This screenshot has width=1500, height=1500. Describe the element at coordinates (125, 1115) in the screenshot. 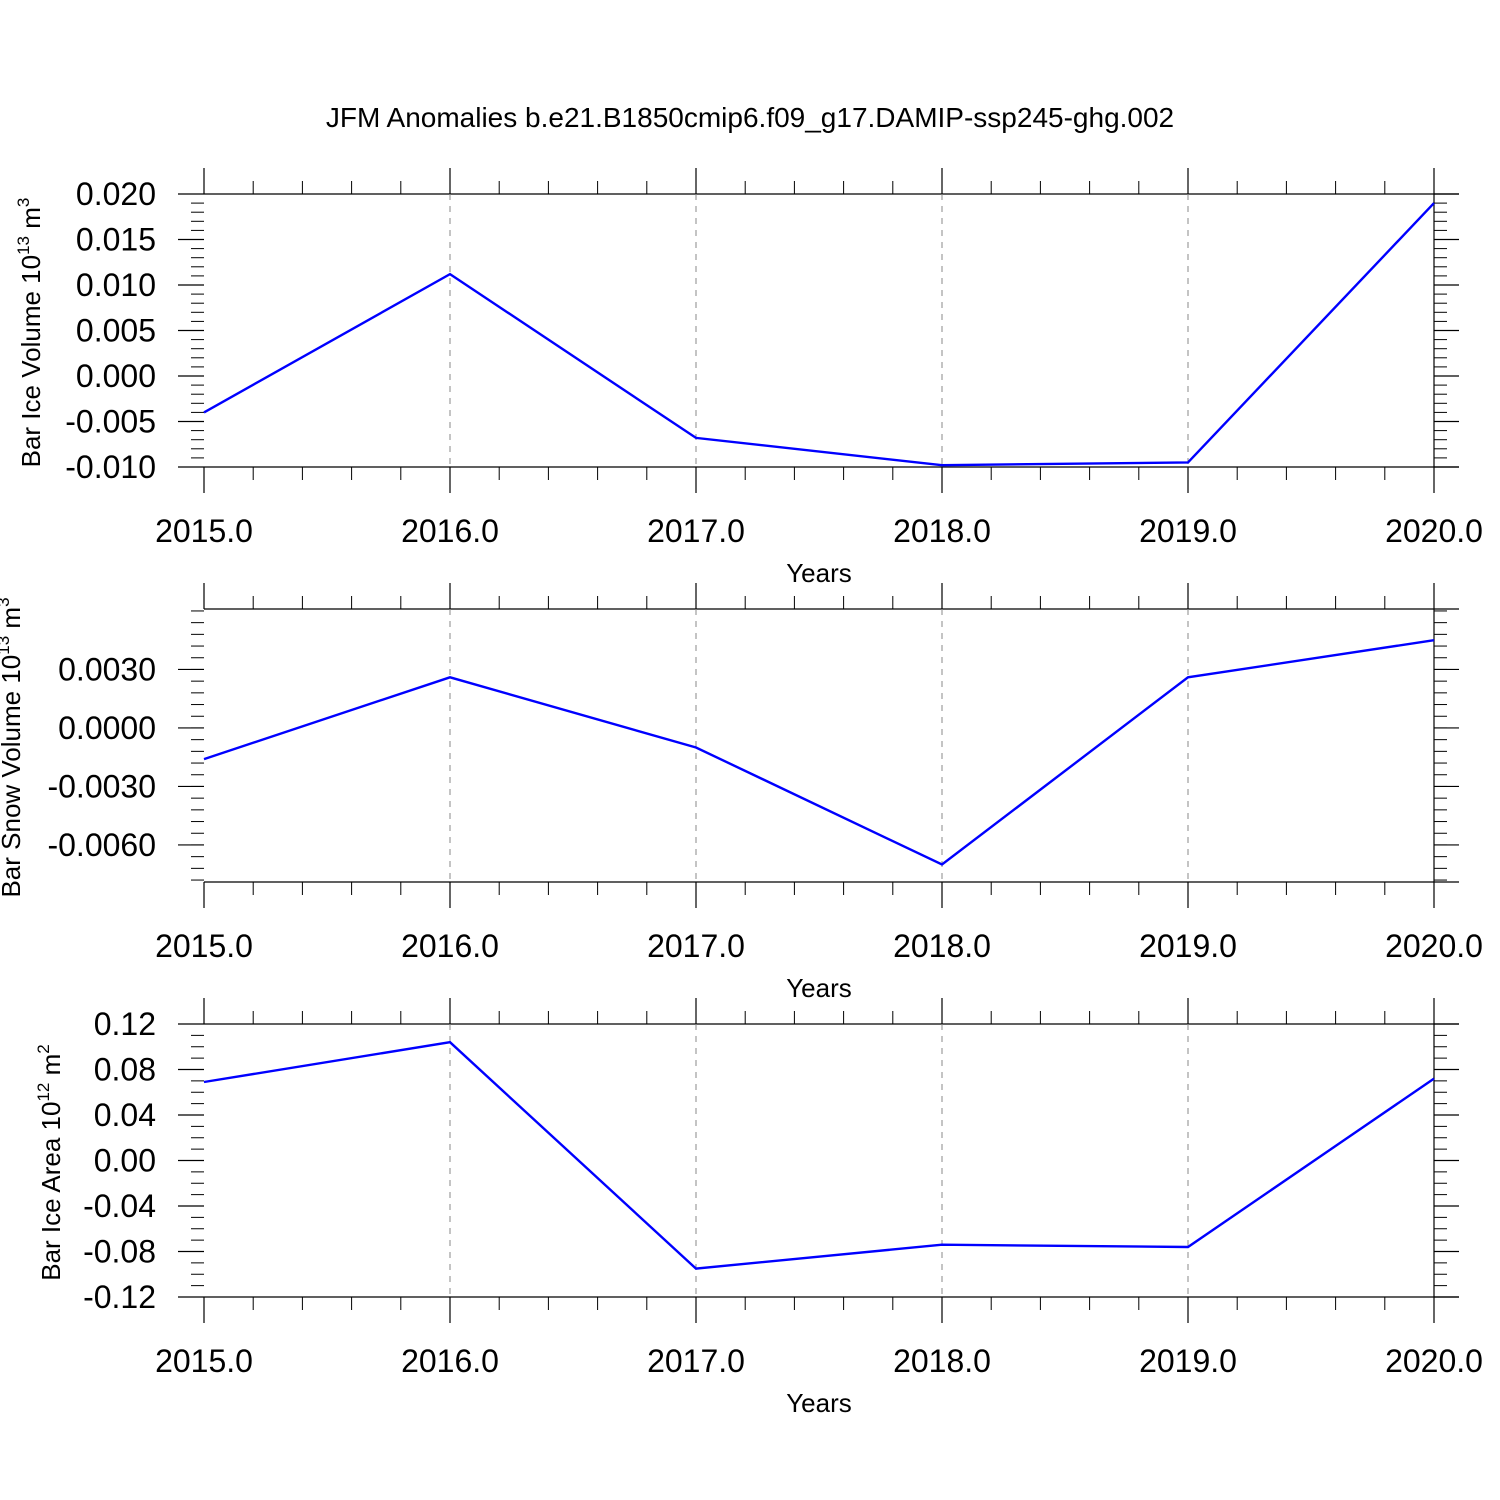

I see `y-tick-label: 0.04` at that location.